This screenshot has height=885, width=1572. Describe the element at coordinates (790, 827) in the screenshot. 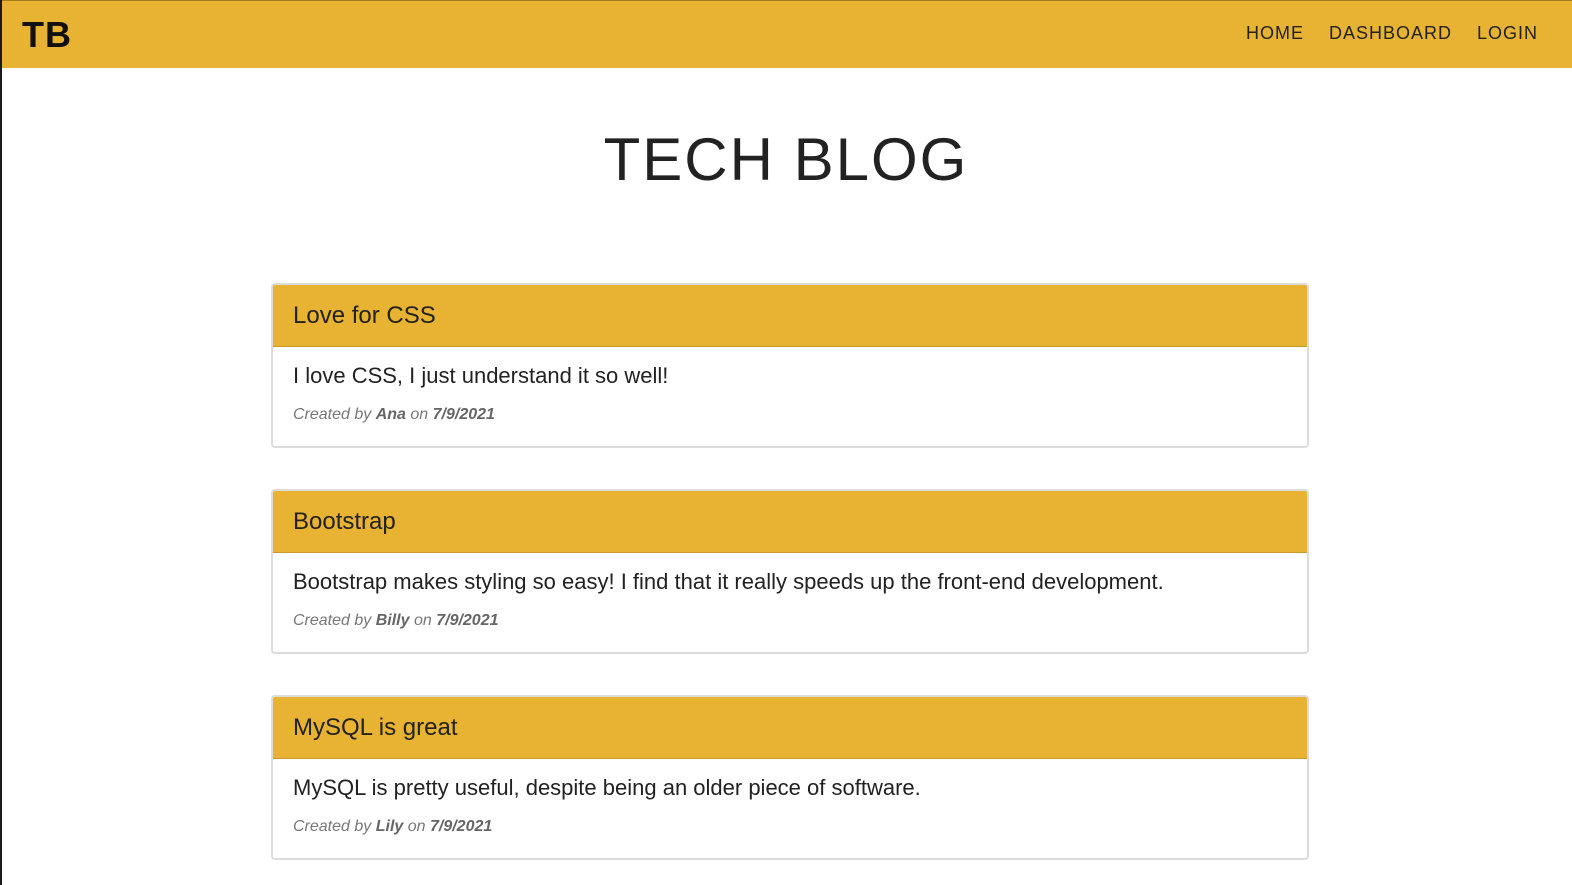

I see `post-meta: Created by Lily on 7/9/2021` at that location.